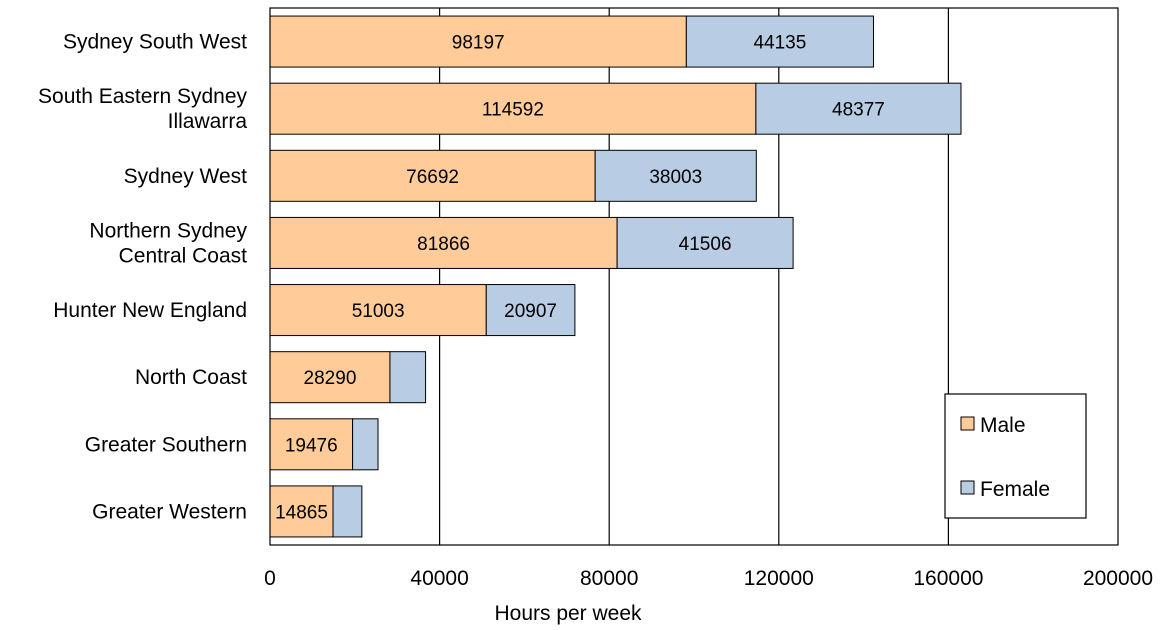 The height and width of the screenshot is (630, 1174). What do you see at coordinates (1015, 489) in the screenshot?
I see `legend-label-female: Female` at bounding box center [1015, 489].